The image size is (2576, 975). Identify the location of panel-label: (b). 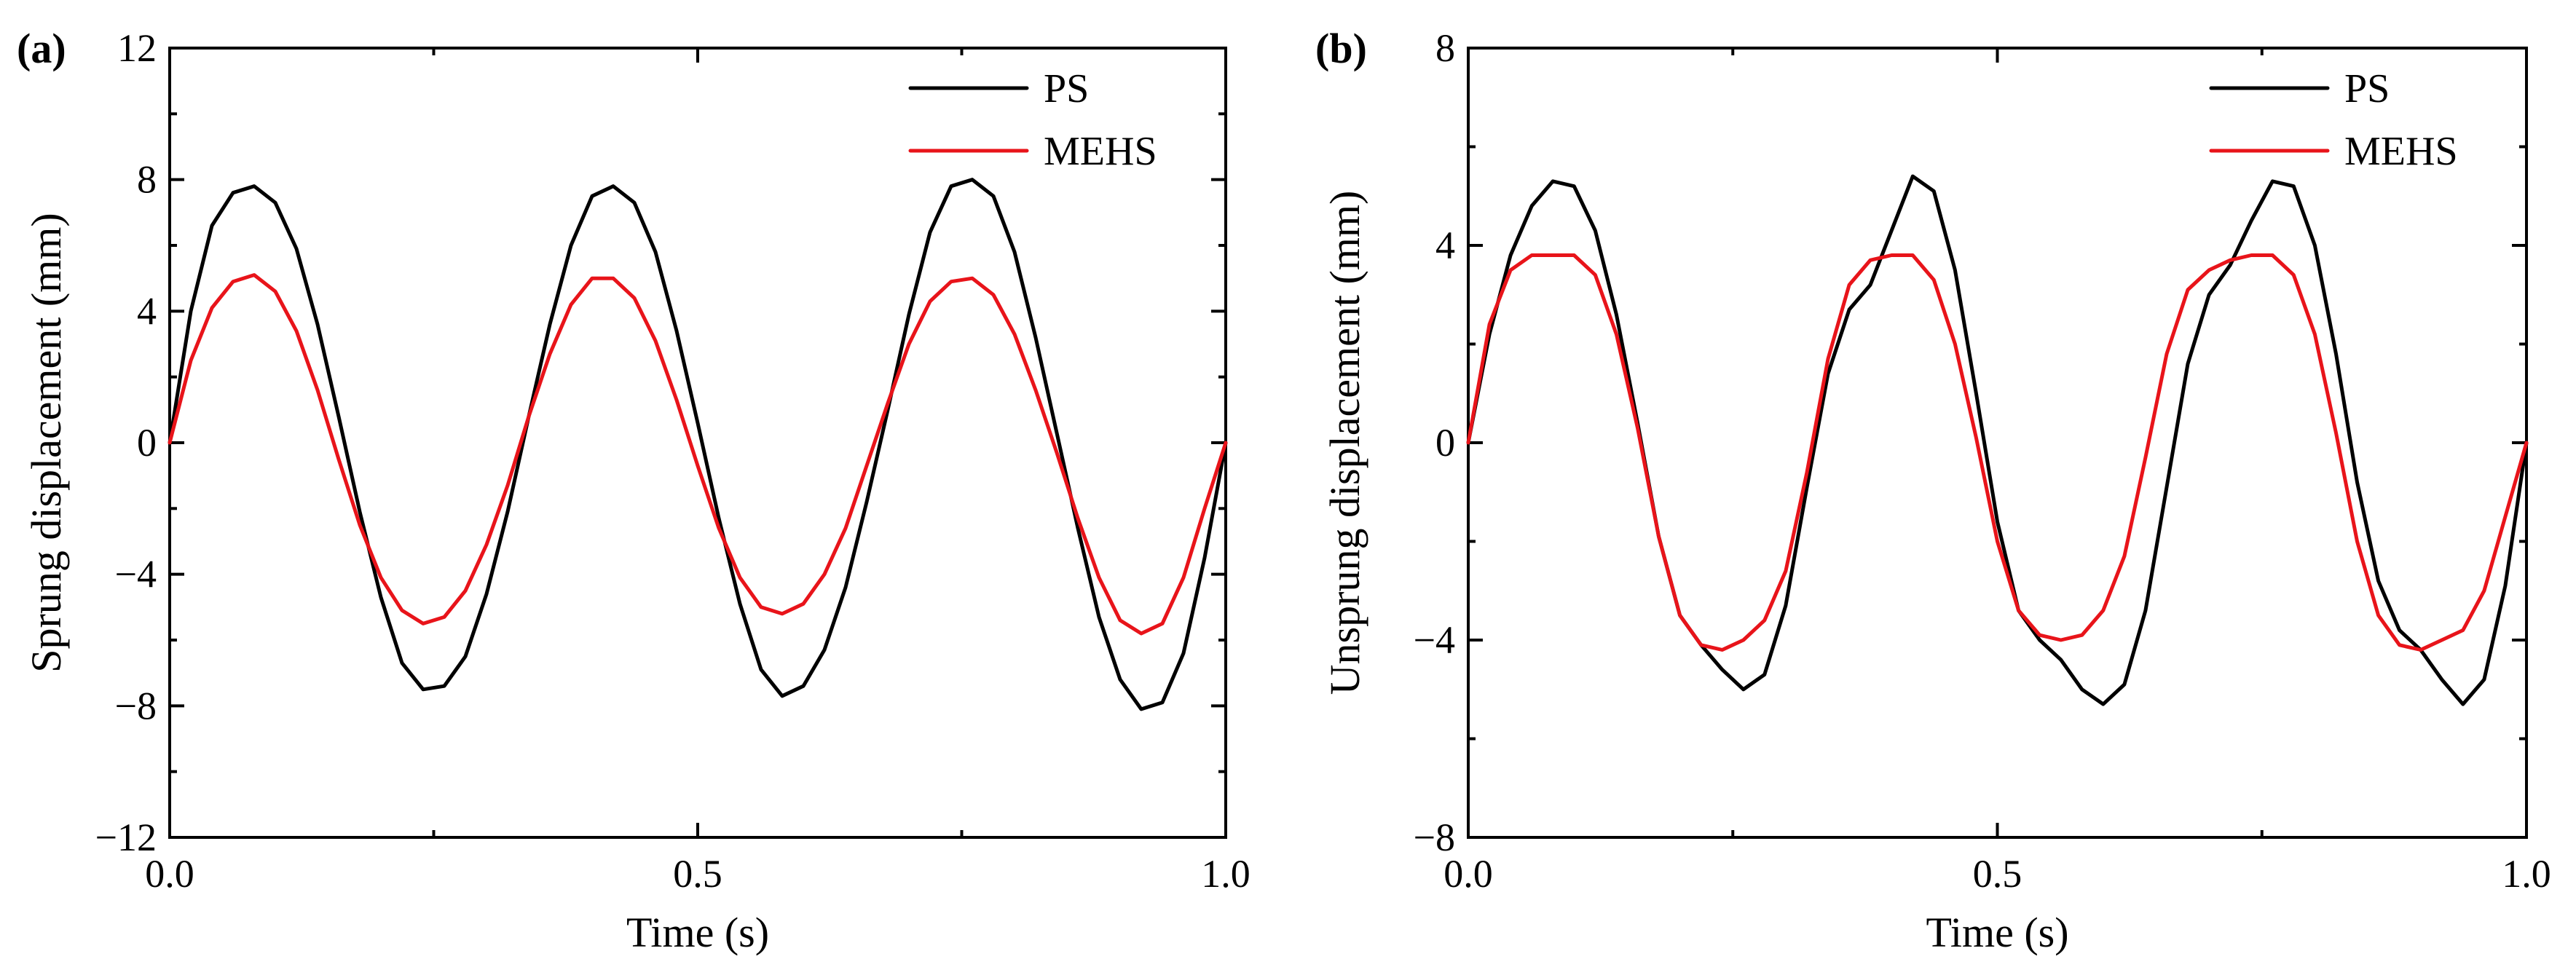
(1341, 48).